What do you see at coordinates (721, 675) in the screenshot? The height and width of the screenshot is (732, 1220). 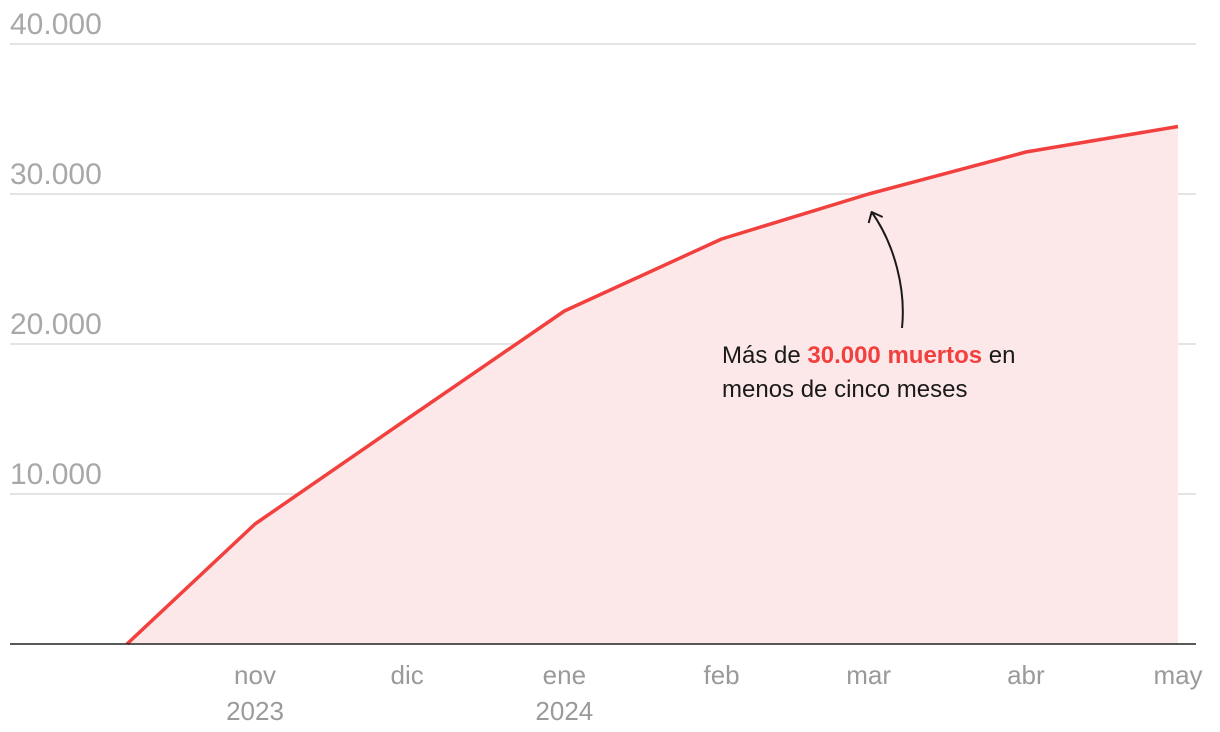 I see `x-tick-label-feb: feb` at bounding box center [721, 675].